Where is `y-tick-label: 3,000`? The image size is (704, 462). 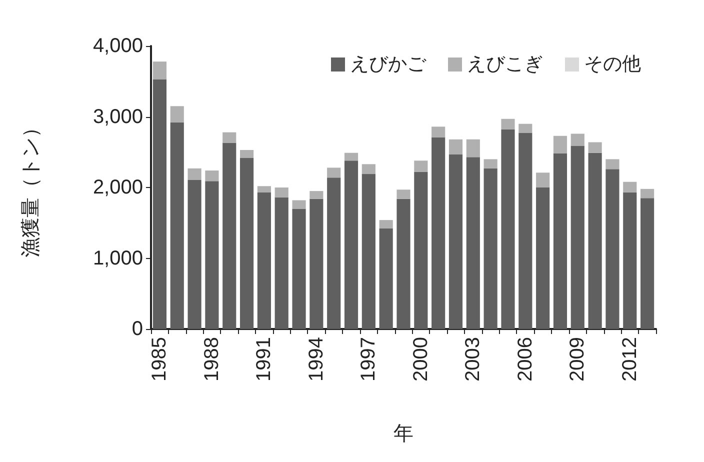
y-tick-label: 3,000 is located at coordinates (117, 117).